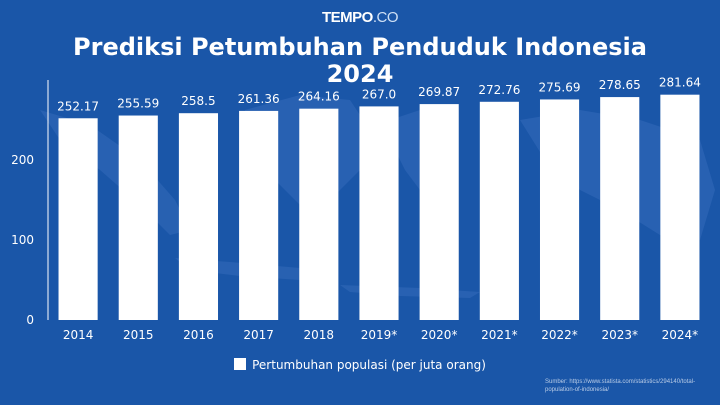 The image size is (720, 405). What do you see at coordinates (385, 17) in the screenshot?
I see `brand-suffix: .CO` at bounding box center [385, 17].